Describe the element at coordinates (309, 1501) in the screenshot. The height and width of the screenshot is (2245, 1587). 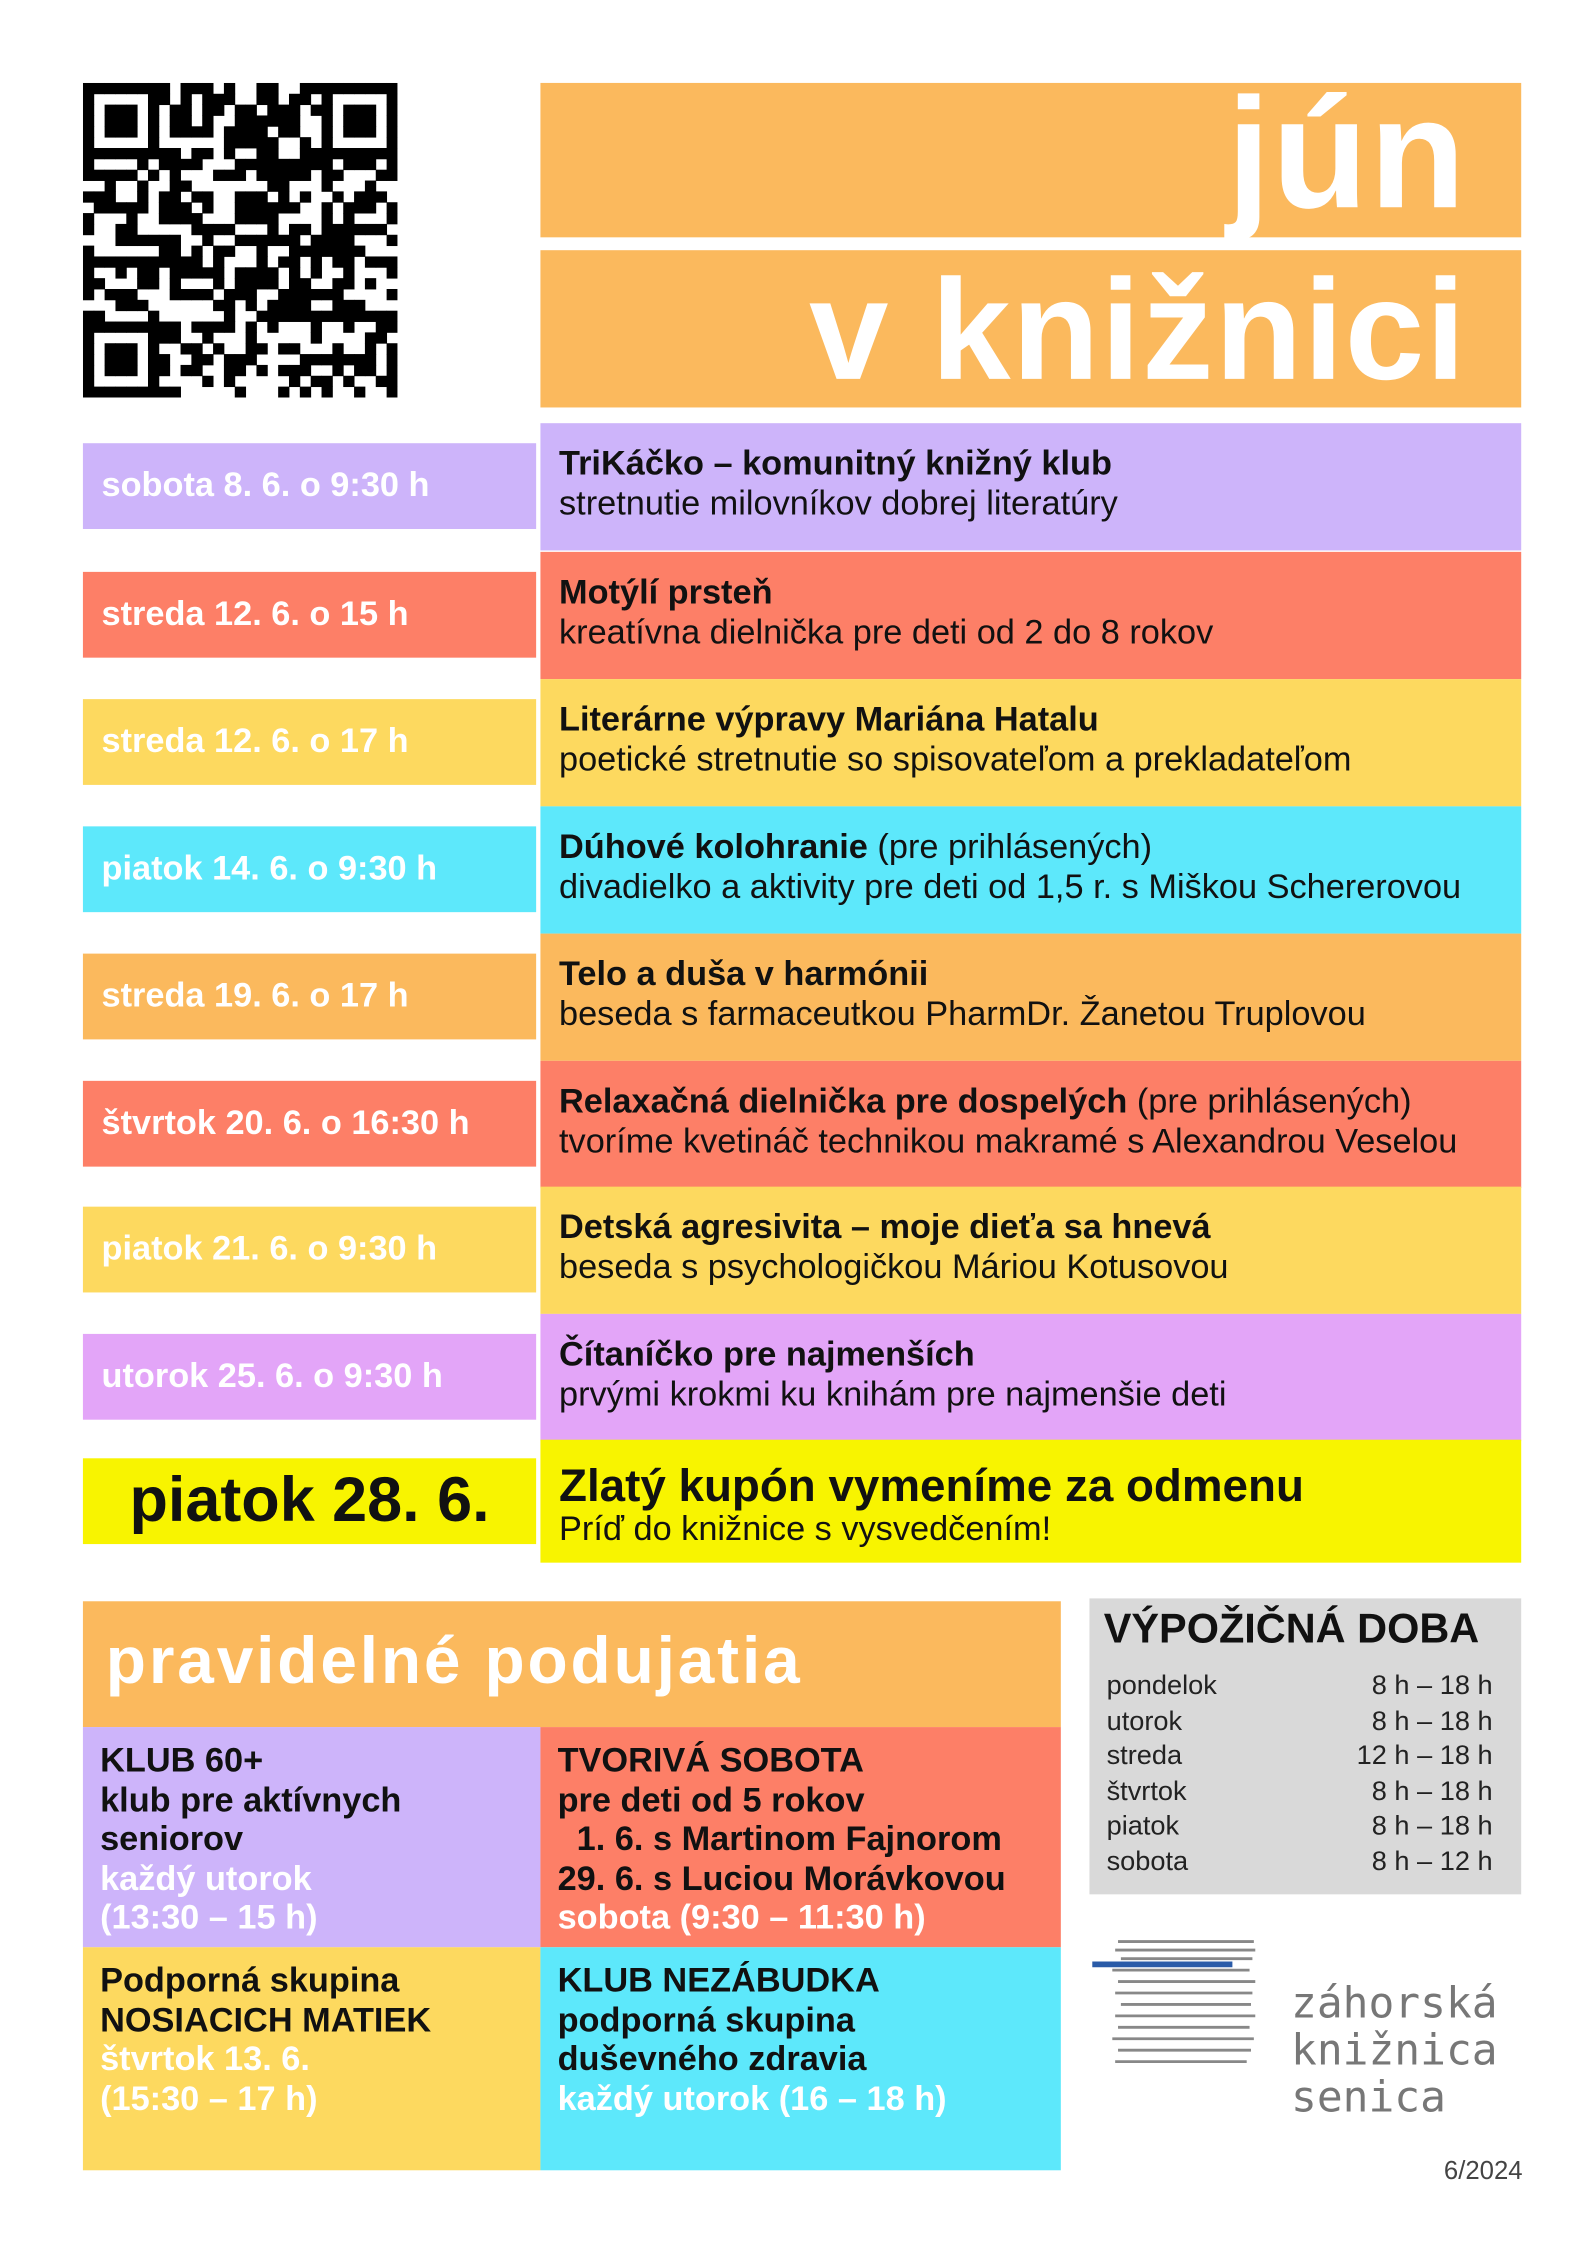
I see `event-date: piatok 28. 6.` at that location.